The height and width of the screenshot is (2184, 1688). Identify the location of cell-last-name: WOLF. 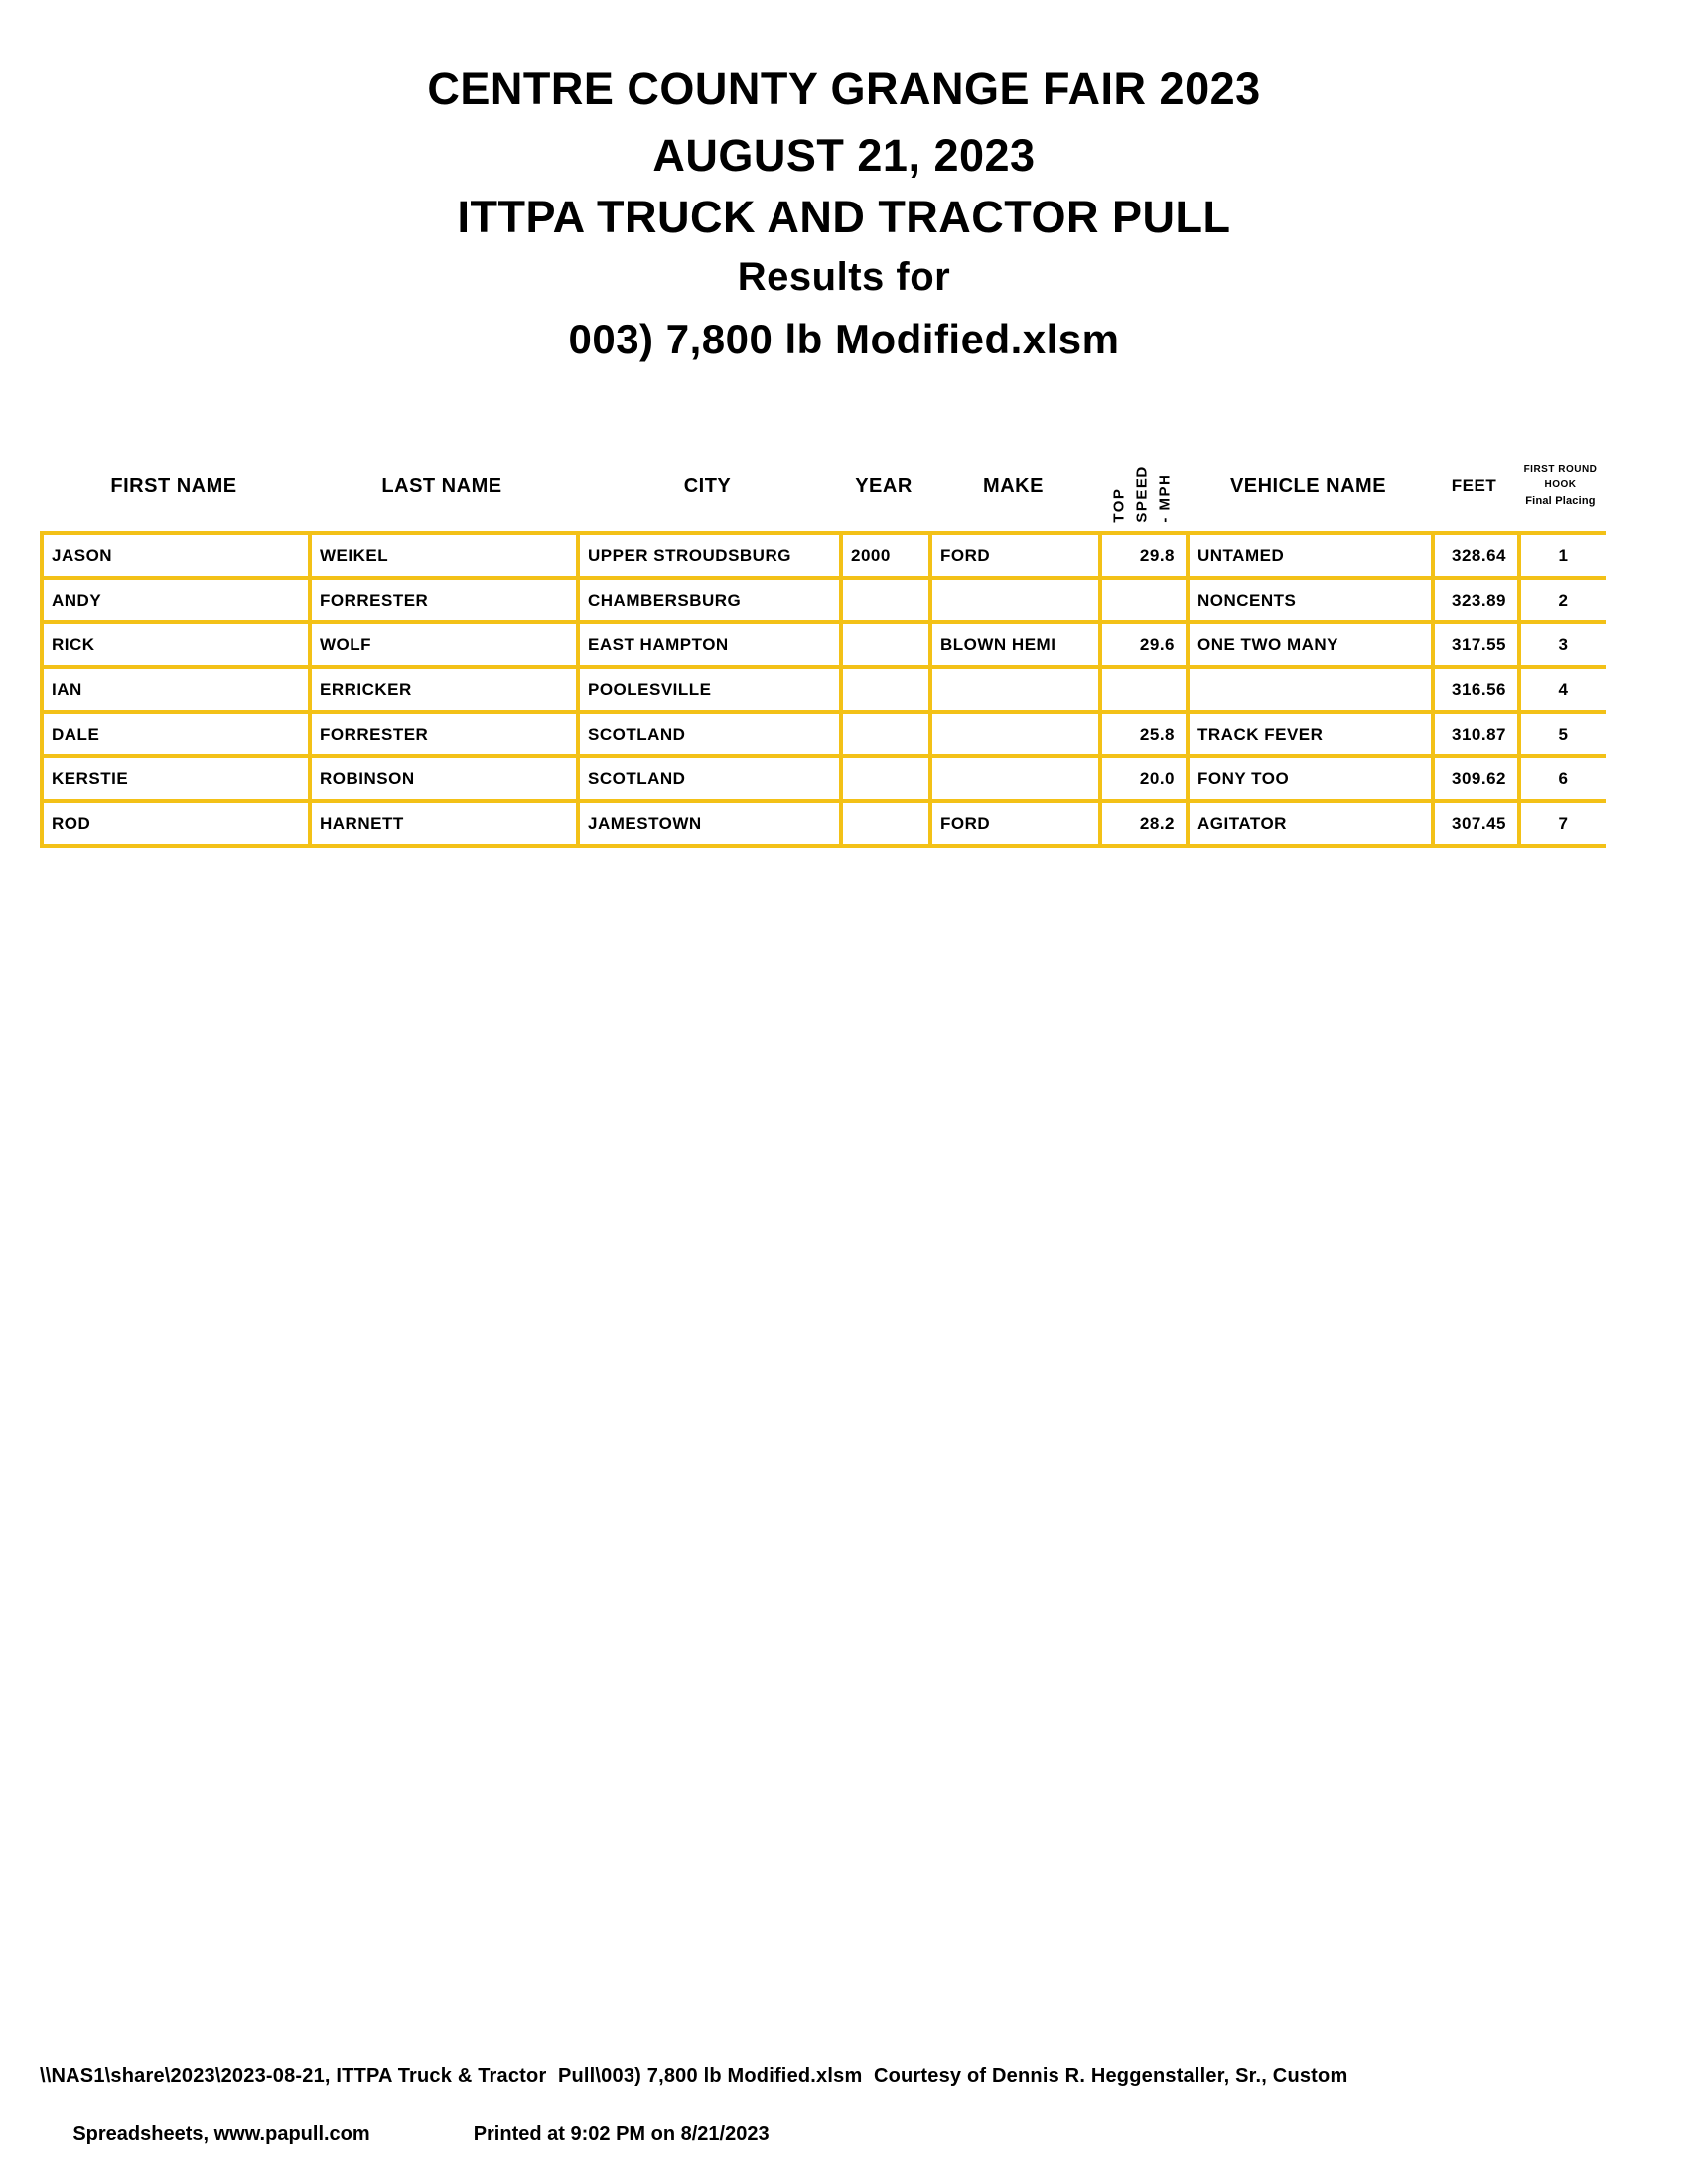
(444, 644).